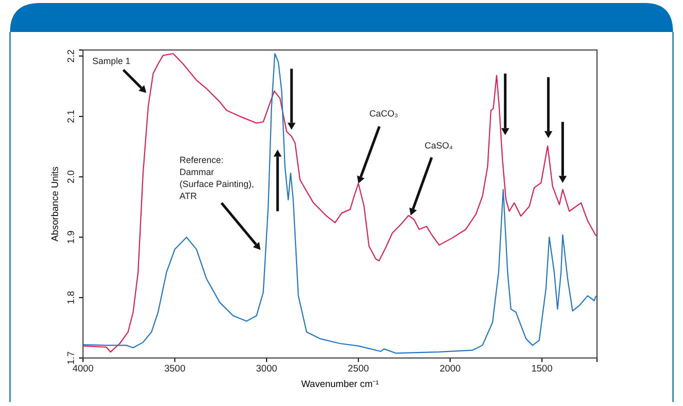 The height and width of the screenshot is (406, 683). I want to click on x-tick-label: 2000, so click(450, 369).